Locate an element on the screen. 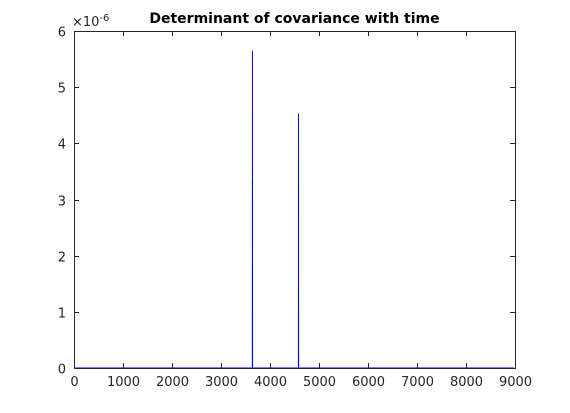 This screenshot has width=570, height=413. x-tick-label: 0 is located at coordinates (74, 382).